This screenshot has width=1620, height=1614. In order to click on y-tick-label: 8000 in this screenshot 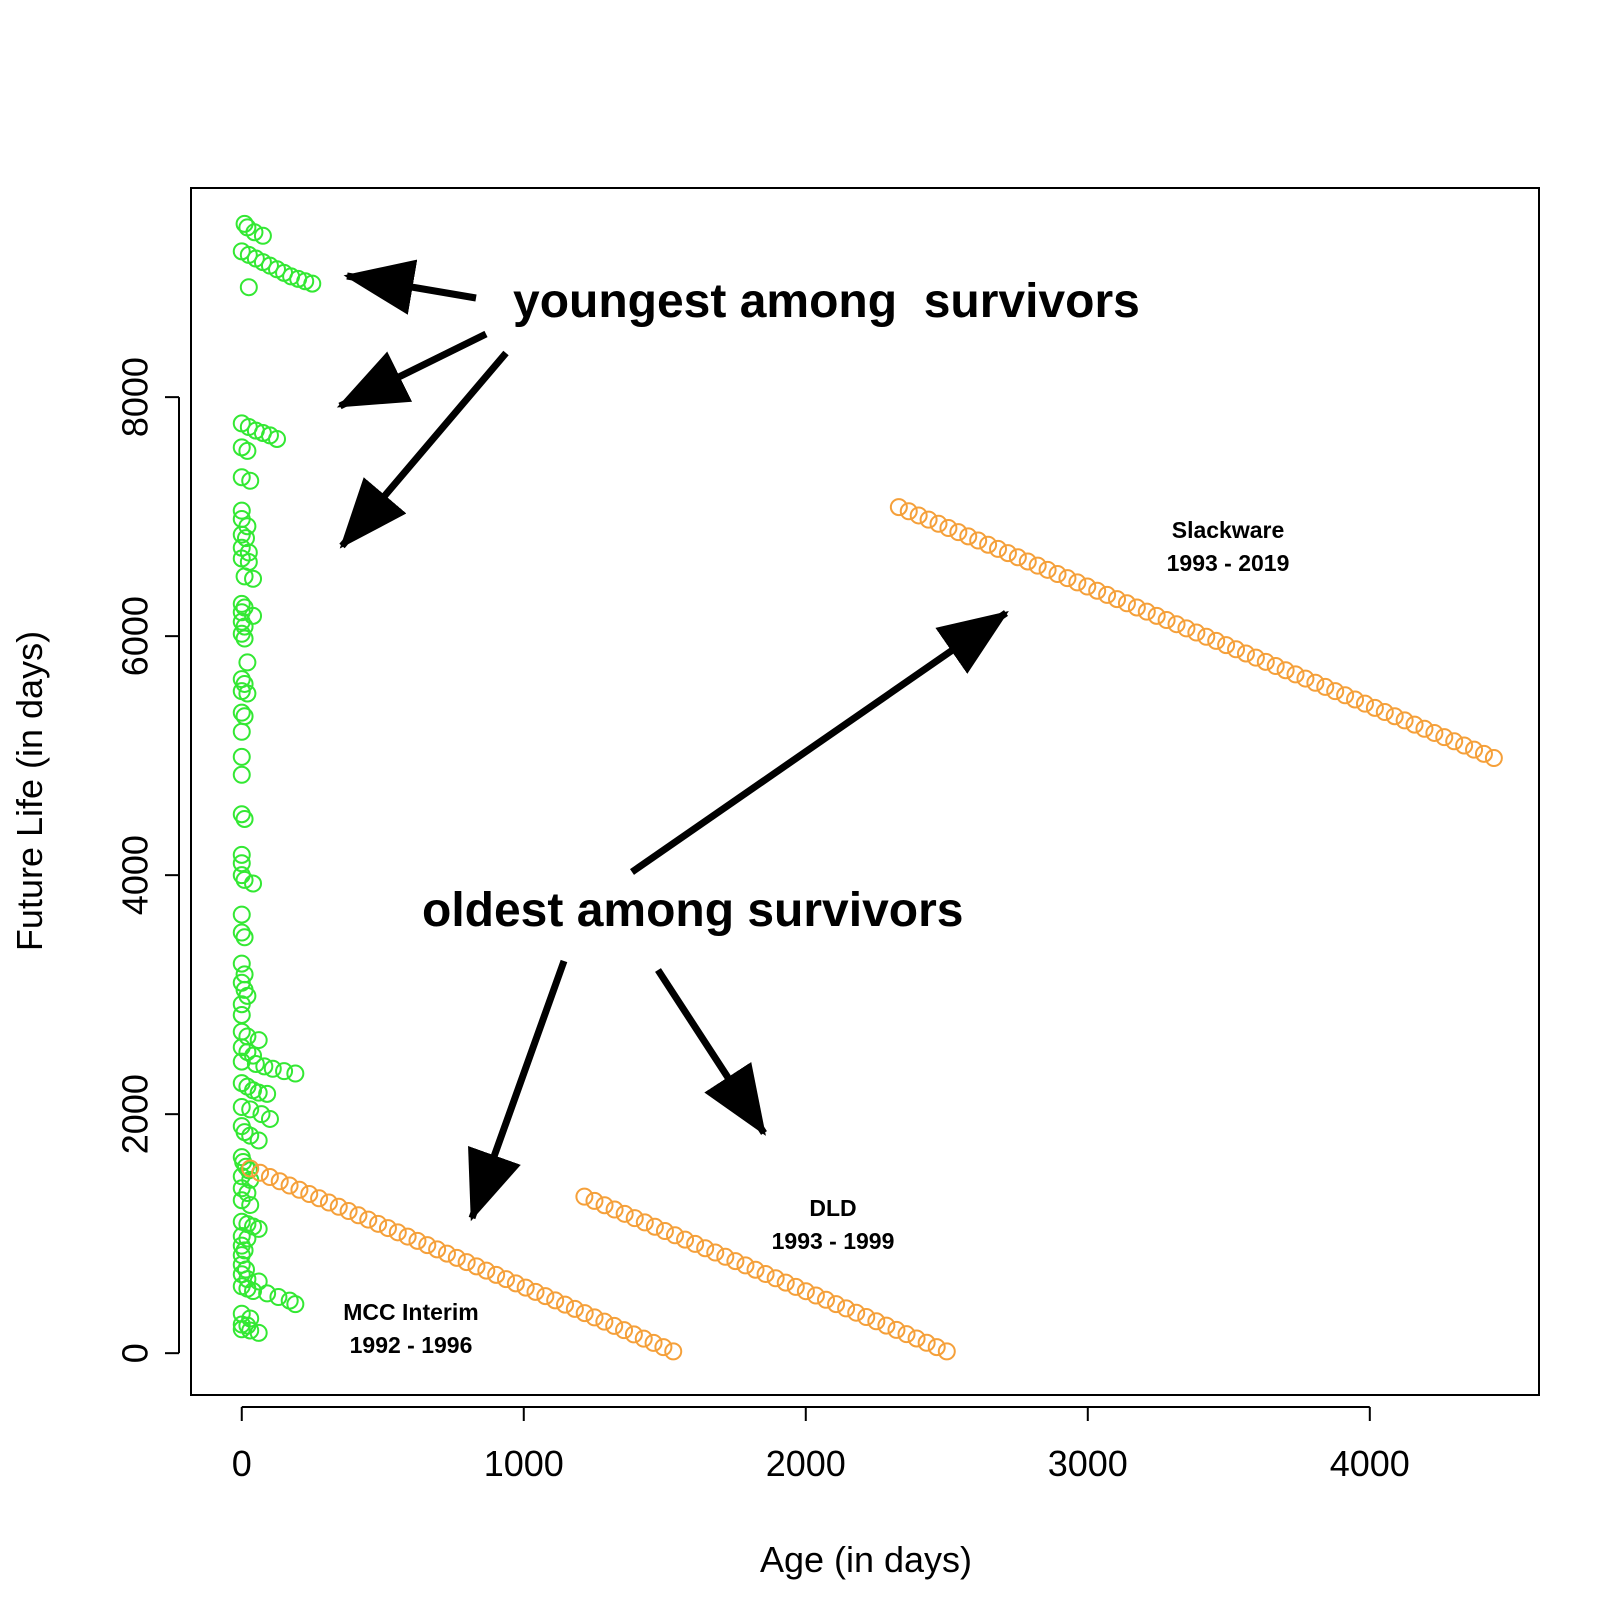, I will do `click(135, 397)`.